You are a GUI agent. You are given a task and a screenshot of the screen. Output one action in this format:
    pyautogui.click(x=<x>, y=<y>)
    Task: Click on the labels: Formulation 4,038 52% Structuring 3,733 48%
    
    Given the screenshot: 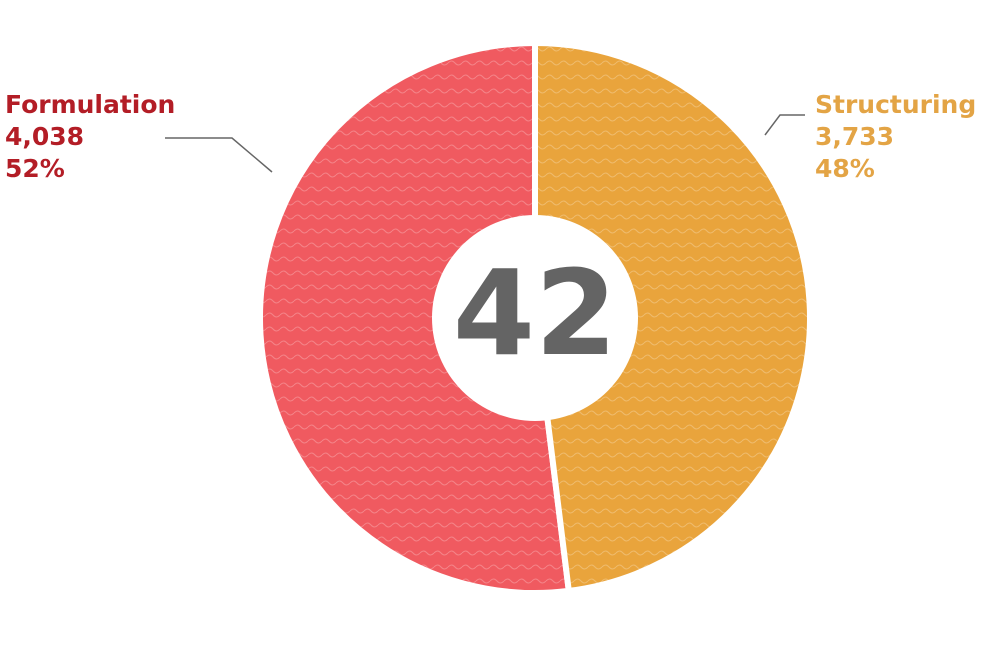 What is the action you would take?
    pyautogui.click(x=490, y=136)
    